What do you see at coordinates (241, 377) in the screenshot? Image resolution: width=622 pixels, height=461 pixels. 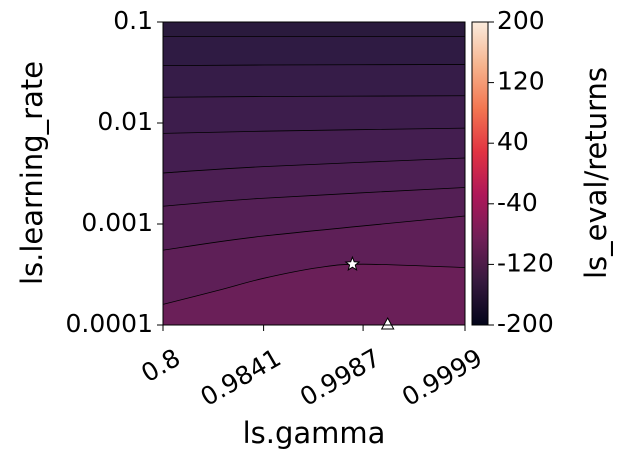 I see `x-tick-label: 0.9841` at bounding box center [241, 377].